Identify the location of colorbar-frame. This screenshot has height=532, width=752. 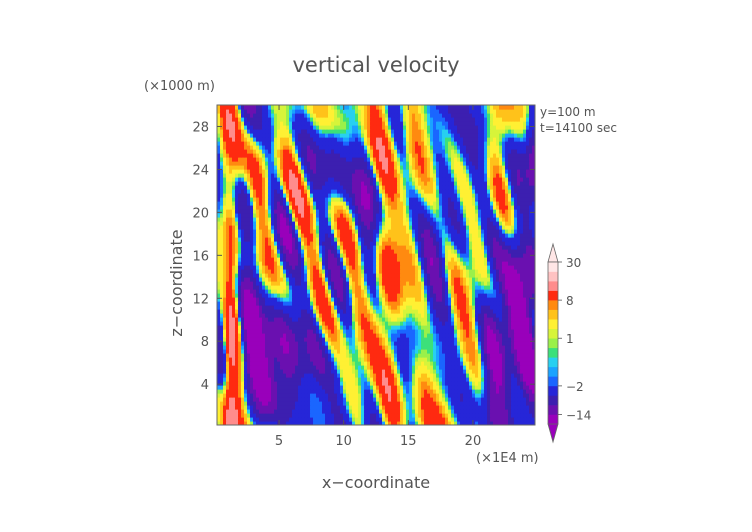
(553, 343).